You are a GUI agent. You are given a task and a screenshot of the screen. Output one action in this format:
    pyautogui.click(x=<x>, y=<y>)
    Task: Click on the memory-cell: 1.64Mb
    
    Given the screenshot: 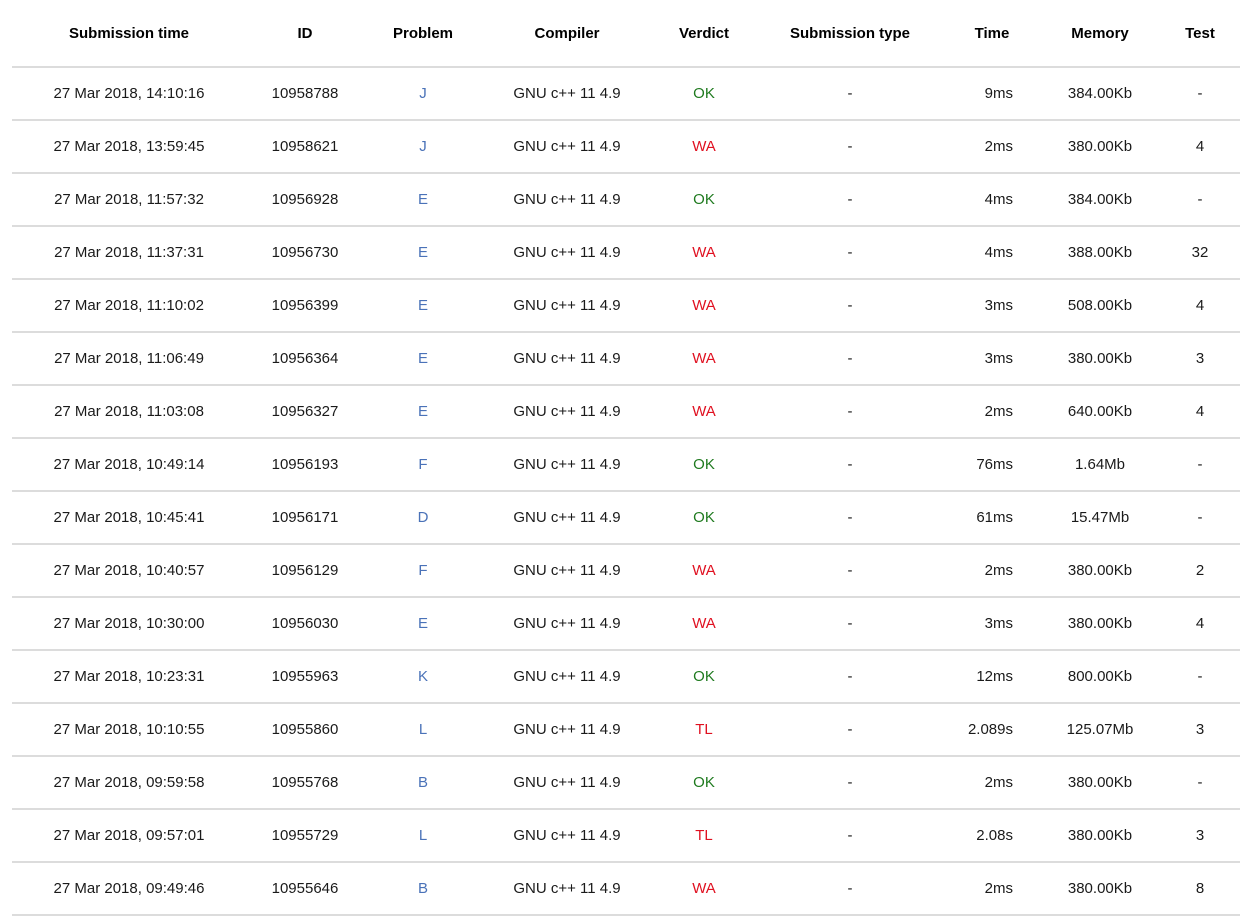 What is the action you would take?
    pyautogui.click(x=1100, y=464)
    